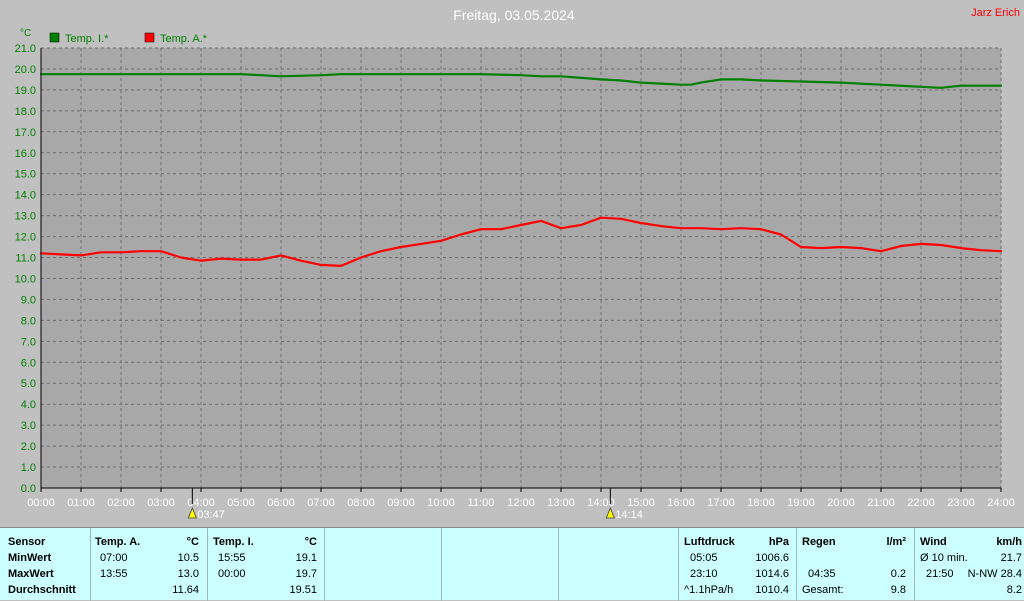 This screenshot has width=1024, height=601. Describe the element at coordinates (25, 154) in the screenshot. I see `y-tick-label: 16.0` at that location.